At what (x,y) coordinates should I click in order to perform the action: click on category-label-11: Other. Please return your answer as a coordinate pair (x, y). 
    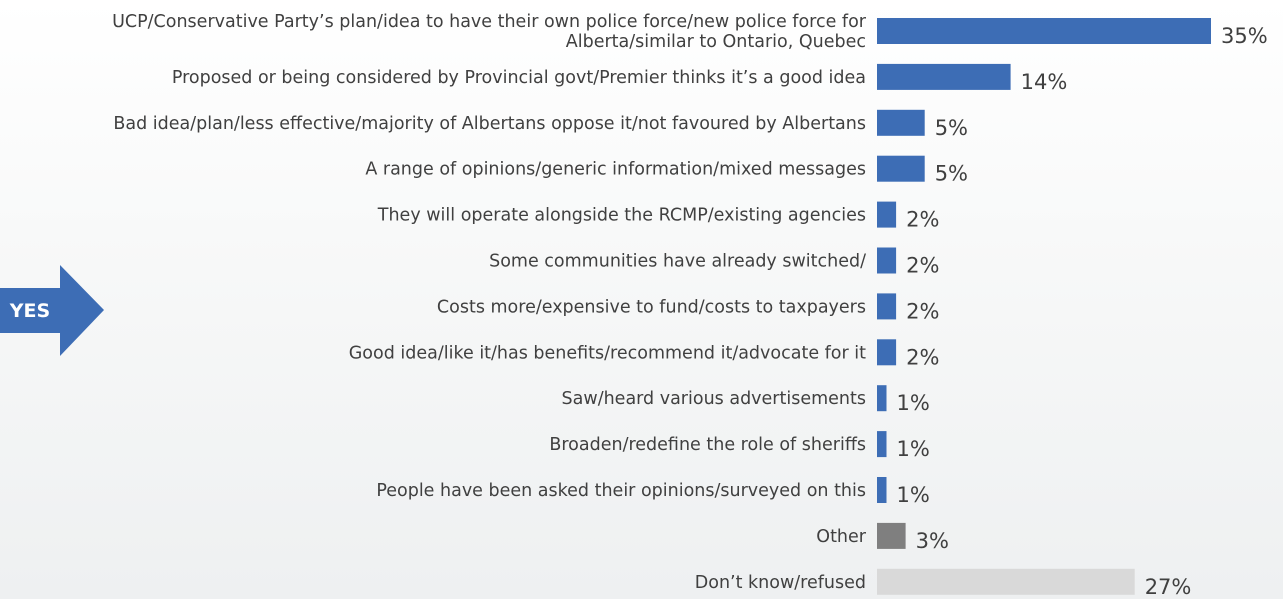
    Looking at the image, I should click on (841, 537).